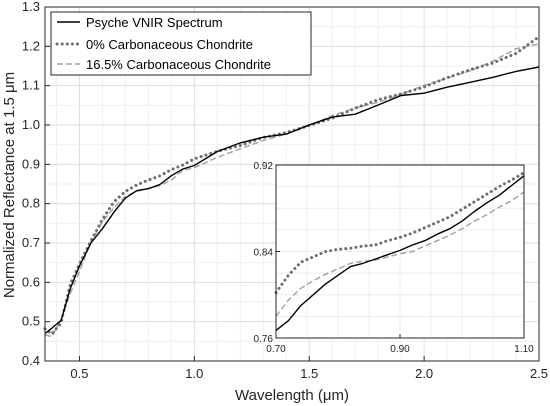 The height and width of the screenshot is (406, 550). I want to click on inset-x-tick-label: 0.70, so click(276, 349).